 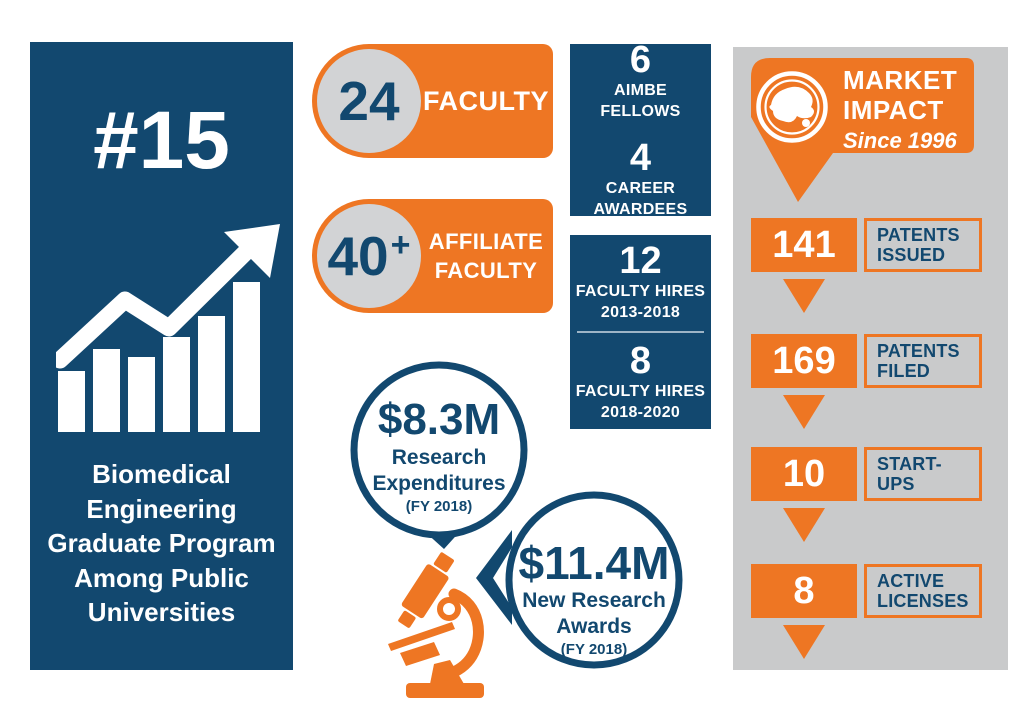 I want to click on market-impact-title: MARKET IMPACT Since 1996, so click(x=900, y=109).